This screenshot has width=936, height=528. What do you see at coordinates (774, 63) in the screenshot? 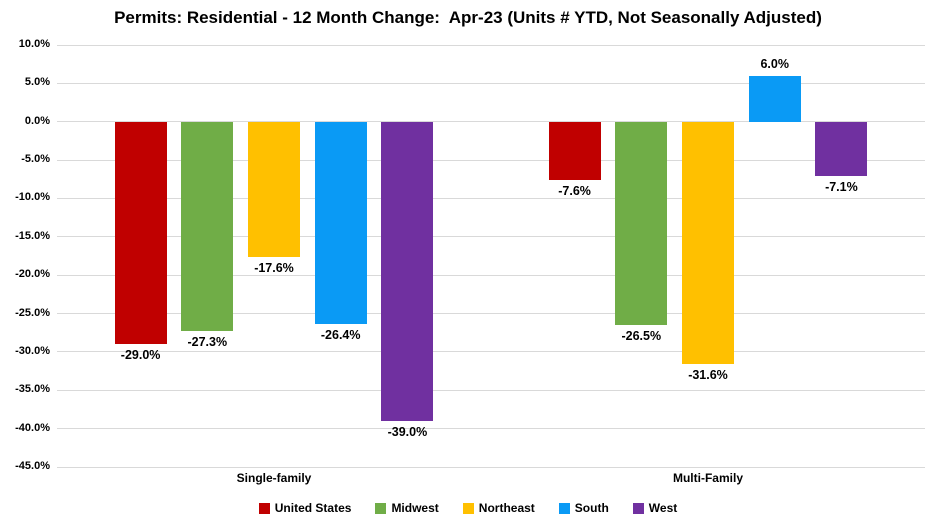
I see `bar-value-label: 6.0%` at bounding box center [774, 63].